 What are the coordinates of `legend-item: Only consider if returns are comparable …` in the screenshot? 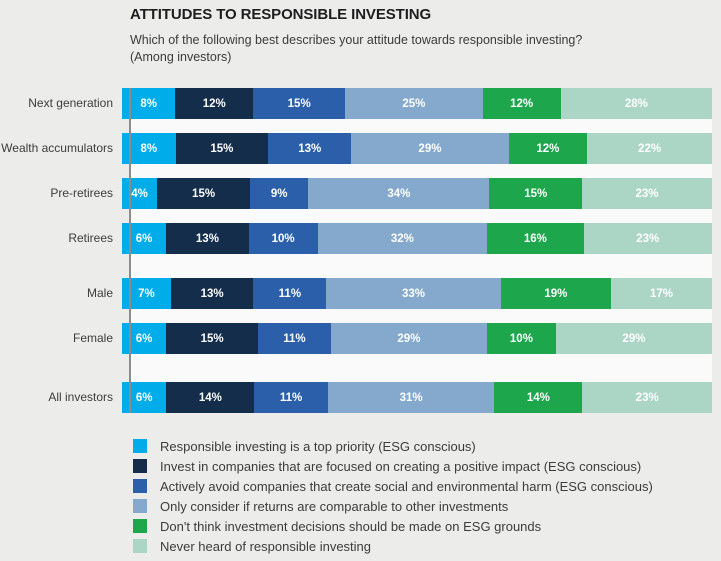 It's located at (427, 506).